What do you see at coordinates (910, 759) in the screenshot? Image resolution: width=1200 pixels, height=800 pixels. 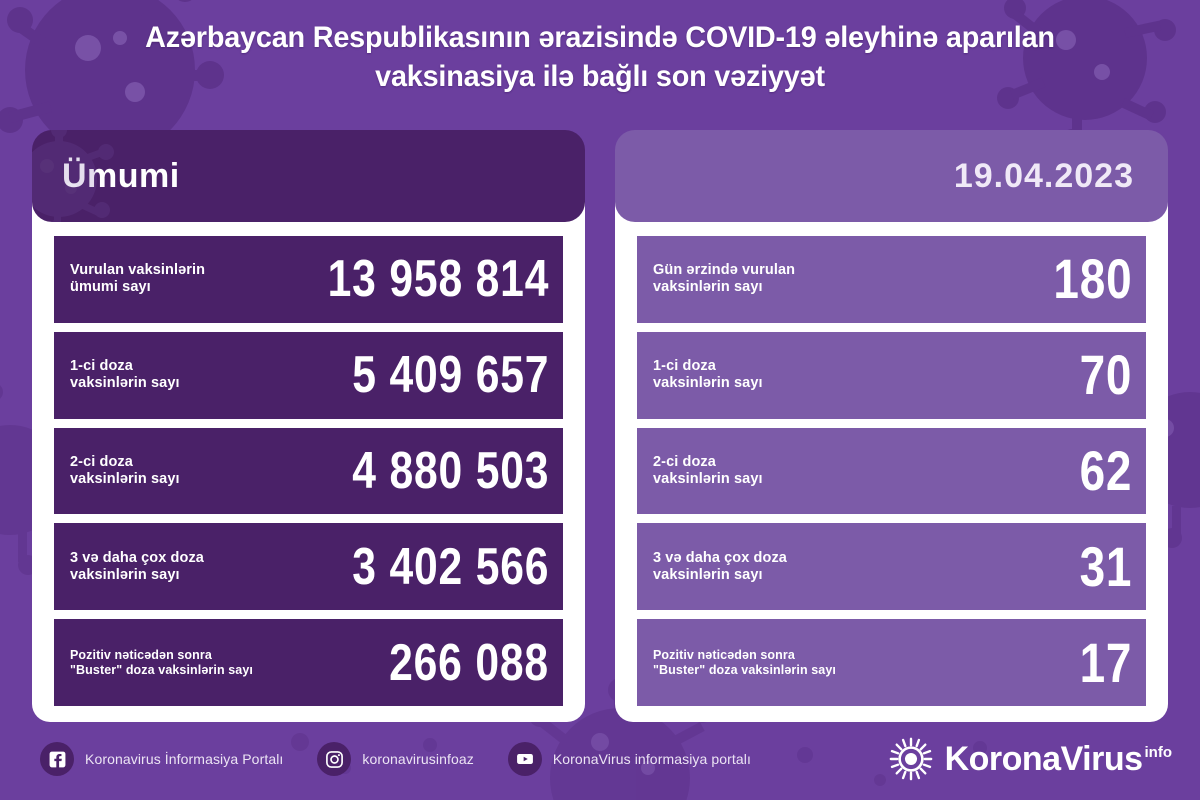 I see `virus-sun-icon` at bounding box center [910, 759].